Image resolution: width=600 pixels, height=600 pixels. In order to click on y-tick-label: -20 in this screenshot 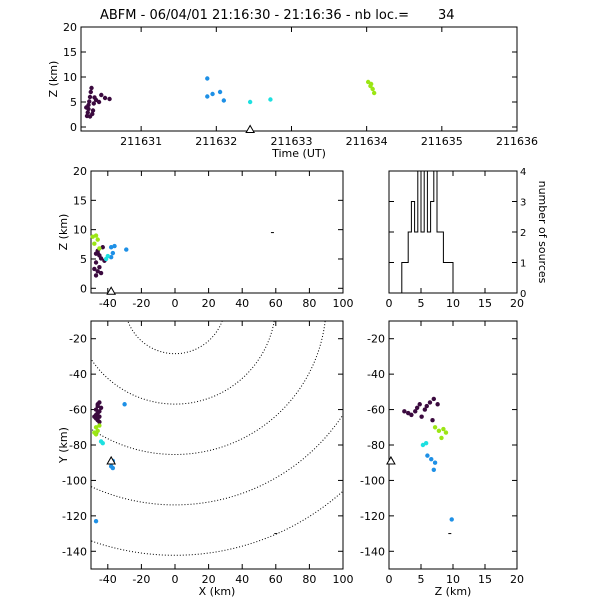, I will do `click(376, 339)`.